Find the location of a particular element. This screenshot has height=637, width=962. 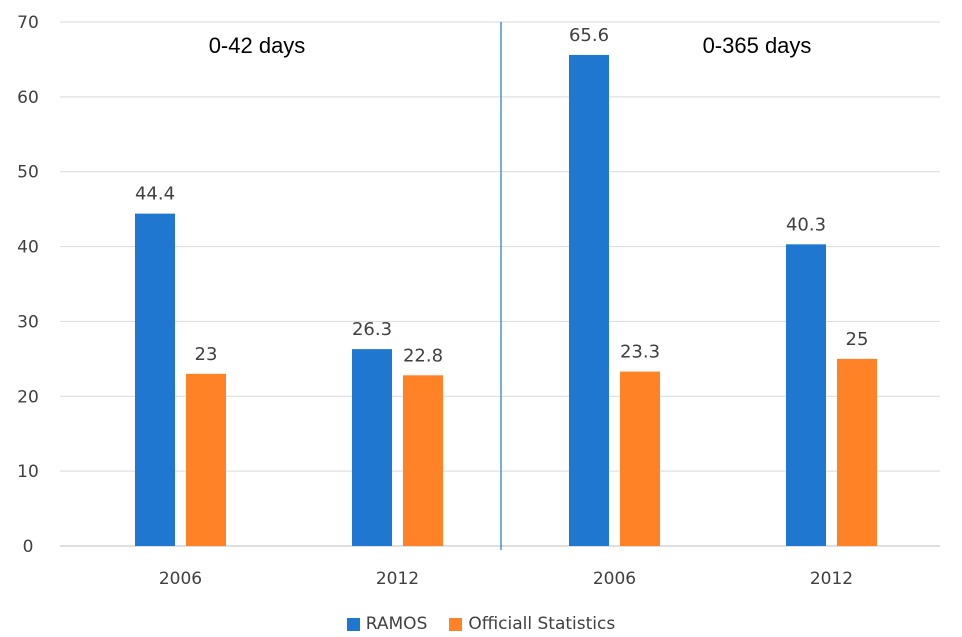

data-label: 25 is located at coordinates (857, 339).